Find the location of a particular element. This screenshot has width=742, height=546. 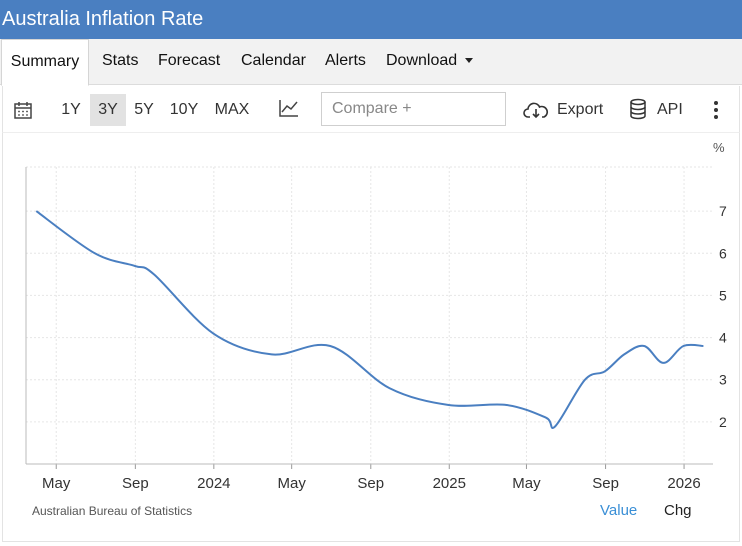

legend-chg-toggle: Chg is located at coordinates (678, 510).